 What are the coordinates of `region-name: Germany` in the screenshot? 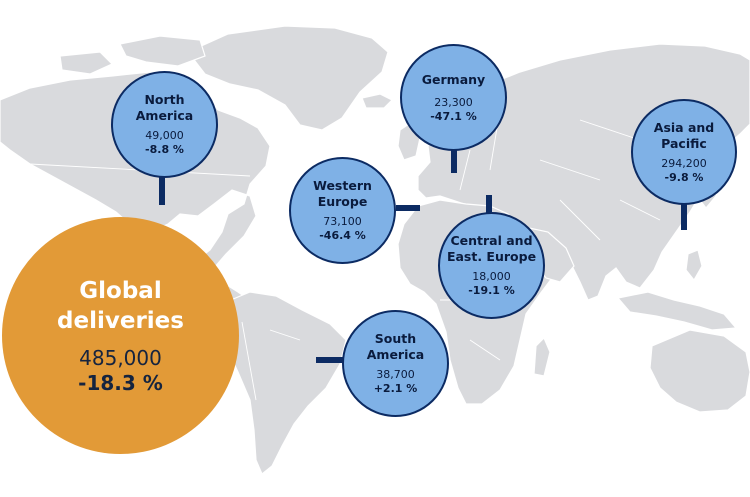 It's located at (453, 79).